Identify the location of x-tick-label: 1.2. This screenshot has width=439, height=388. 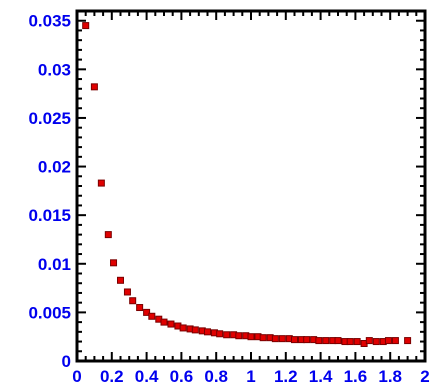
(286, 376).